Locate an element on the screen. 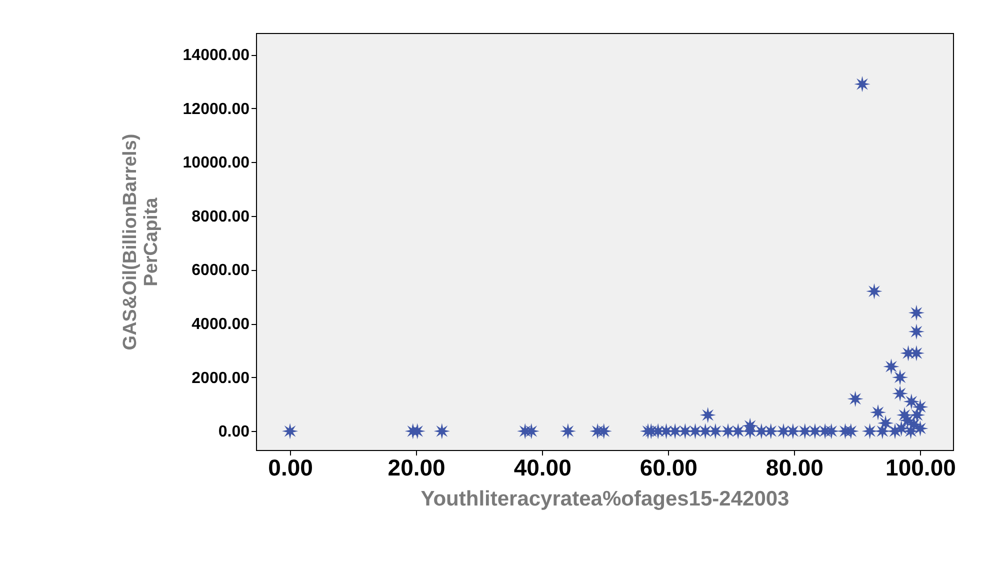  x-tick-label: 20.00 is located at coordinates (417, 467).